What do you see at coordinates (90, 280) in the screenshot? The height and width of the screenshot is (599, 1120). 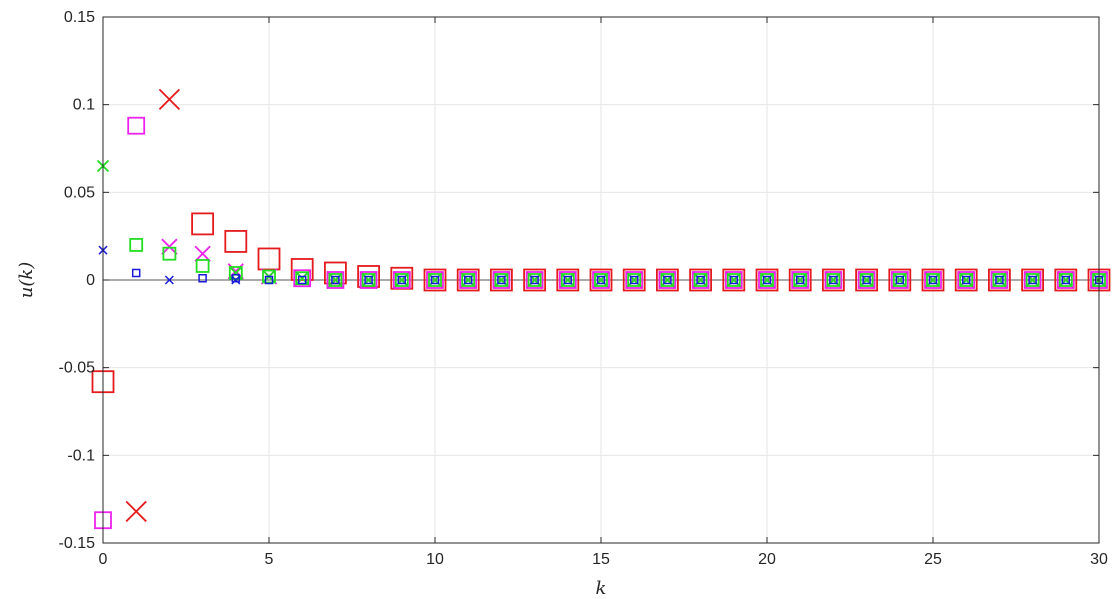 I see `y-tick-label: 0` at bounding box center [90, 280].